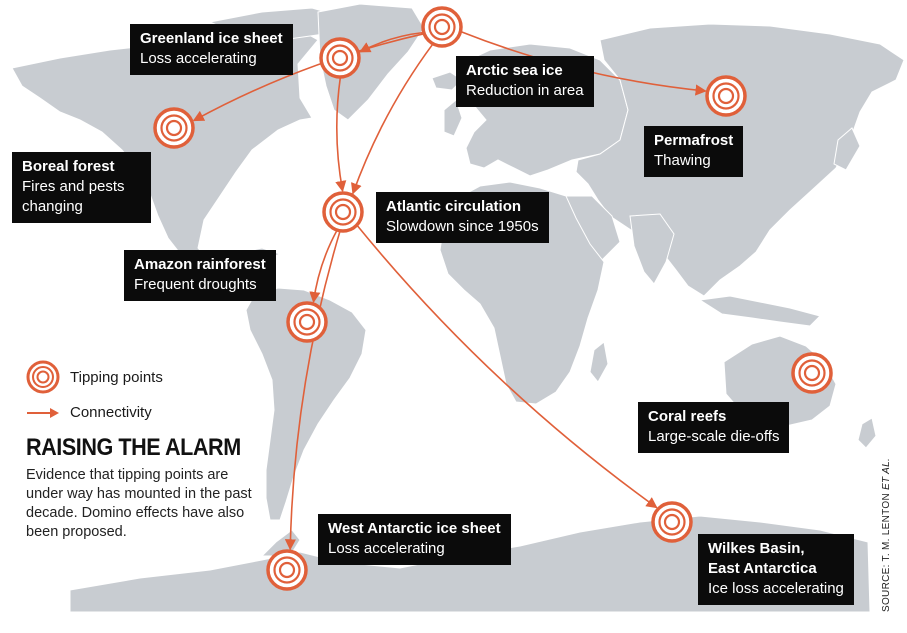 Image resolution: width=907 pixels, height=633 pixels. I want to click on source-prefix: SOURCE: T. M. LENTON, so click(886, 552).